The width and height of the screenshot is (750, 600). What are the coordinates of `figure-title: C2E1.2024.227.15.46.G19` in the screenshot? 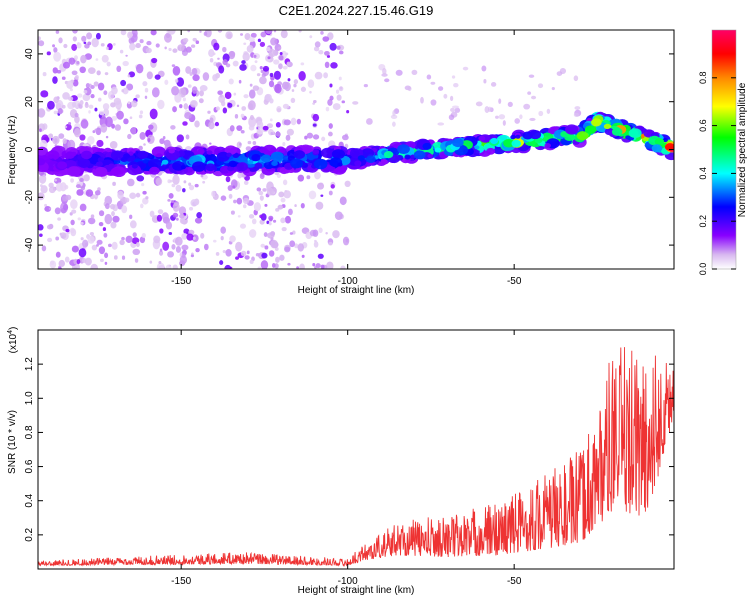 It's located at (356, 10).